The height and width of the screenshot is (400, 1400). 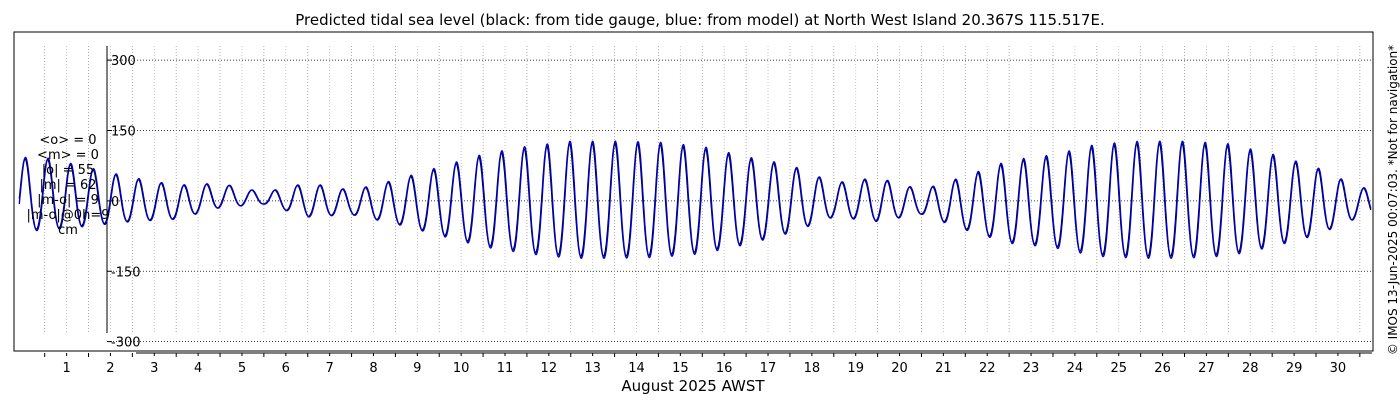 I want to click on x-tick-label: 6, so click(x=286, y=368).